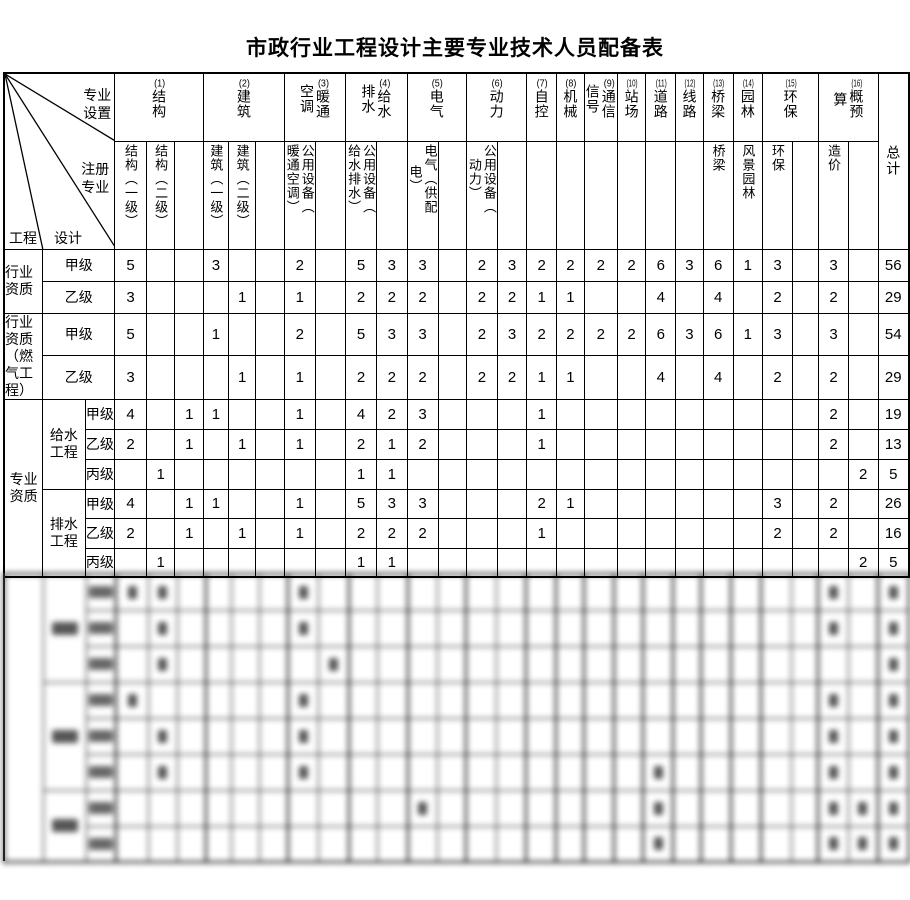 This screenshot has width=910, height=900. What do you see at coordinates (64, 826) in the screenshot?
I see `blurred-subgroup-label` at bounding box center [64, 826].